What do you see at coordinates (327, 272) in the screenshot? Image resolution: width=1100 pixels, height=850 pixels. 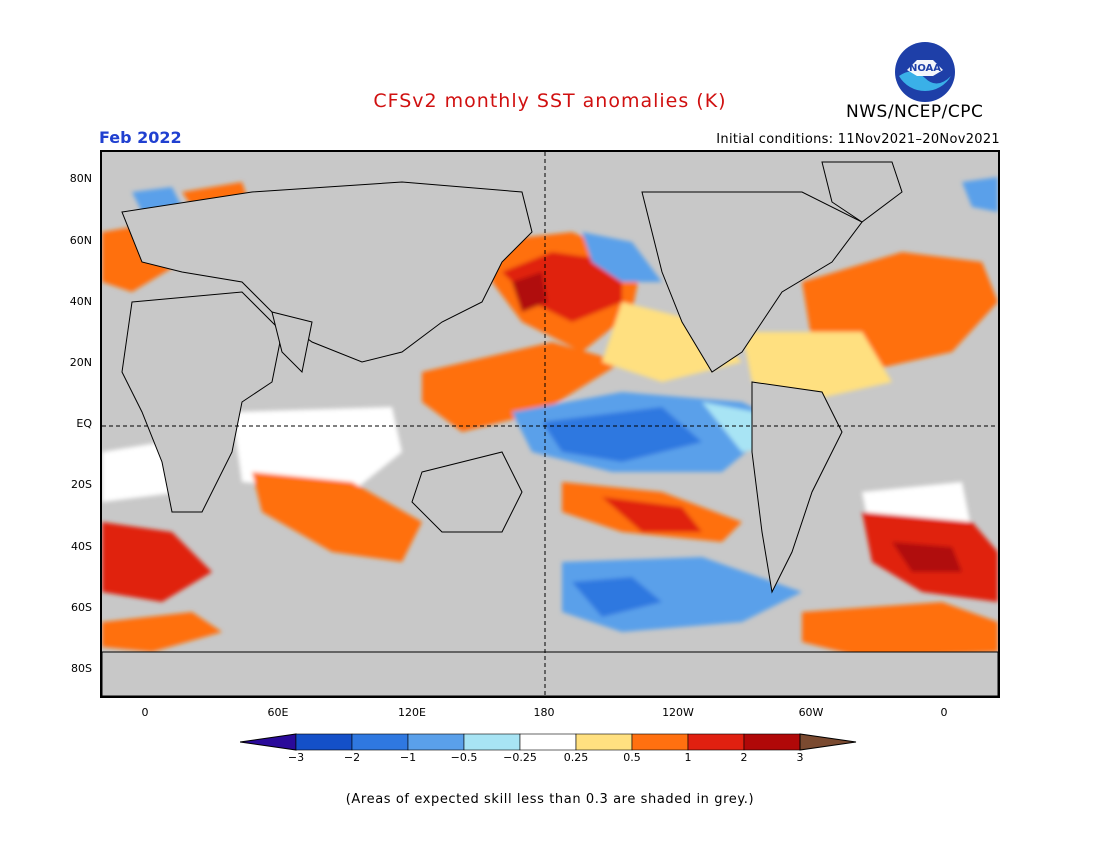 I see `eurasia` at bounding box center [327, 272].